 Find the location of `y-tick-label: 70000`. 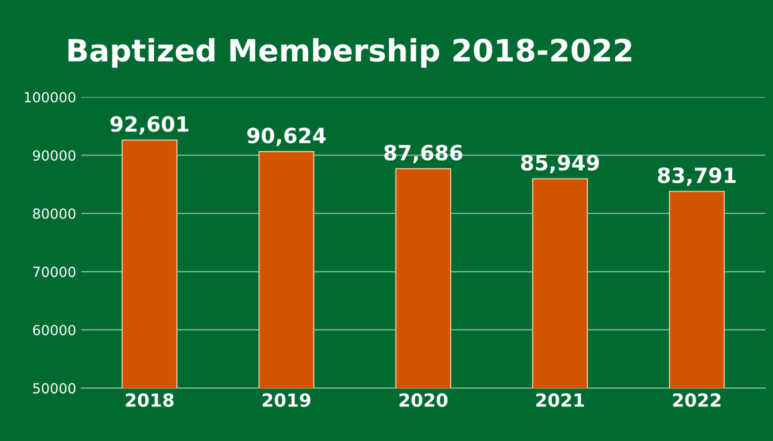

y-tick-label: 70000 is located at coordinates (54, 272).